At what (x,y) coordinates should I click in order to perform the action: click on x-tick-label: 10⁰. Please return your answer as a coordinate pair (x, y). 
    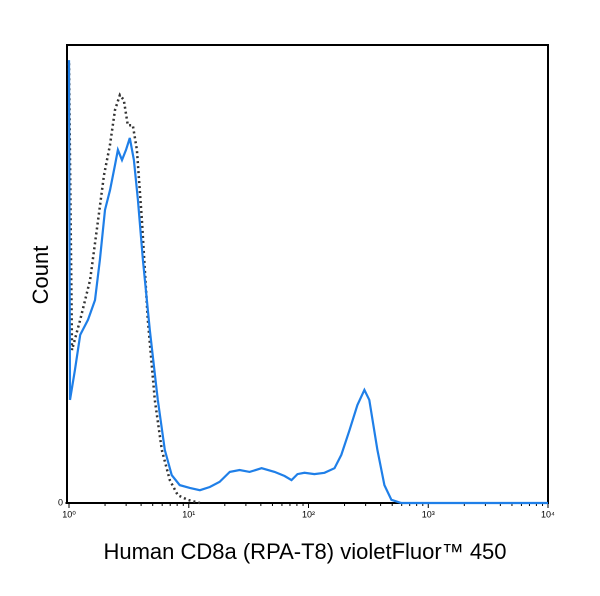
    Looking at the image, I should click on (69, 514).